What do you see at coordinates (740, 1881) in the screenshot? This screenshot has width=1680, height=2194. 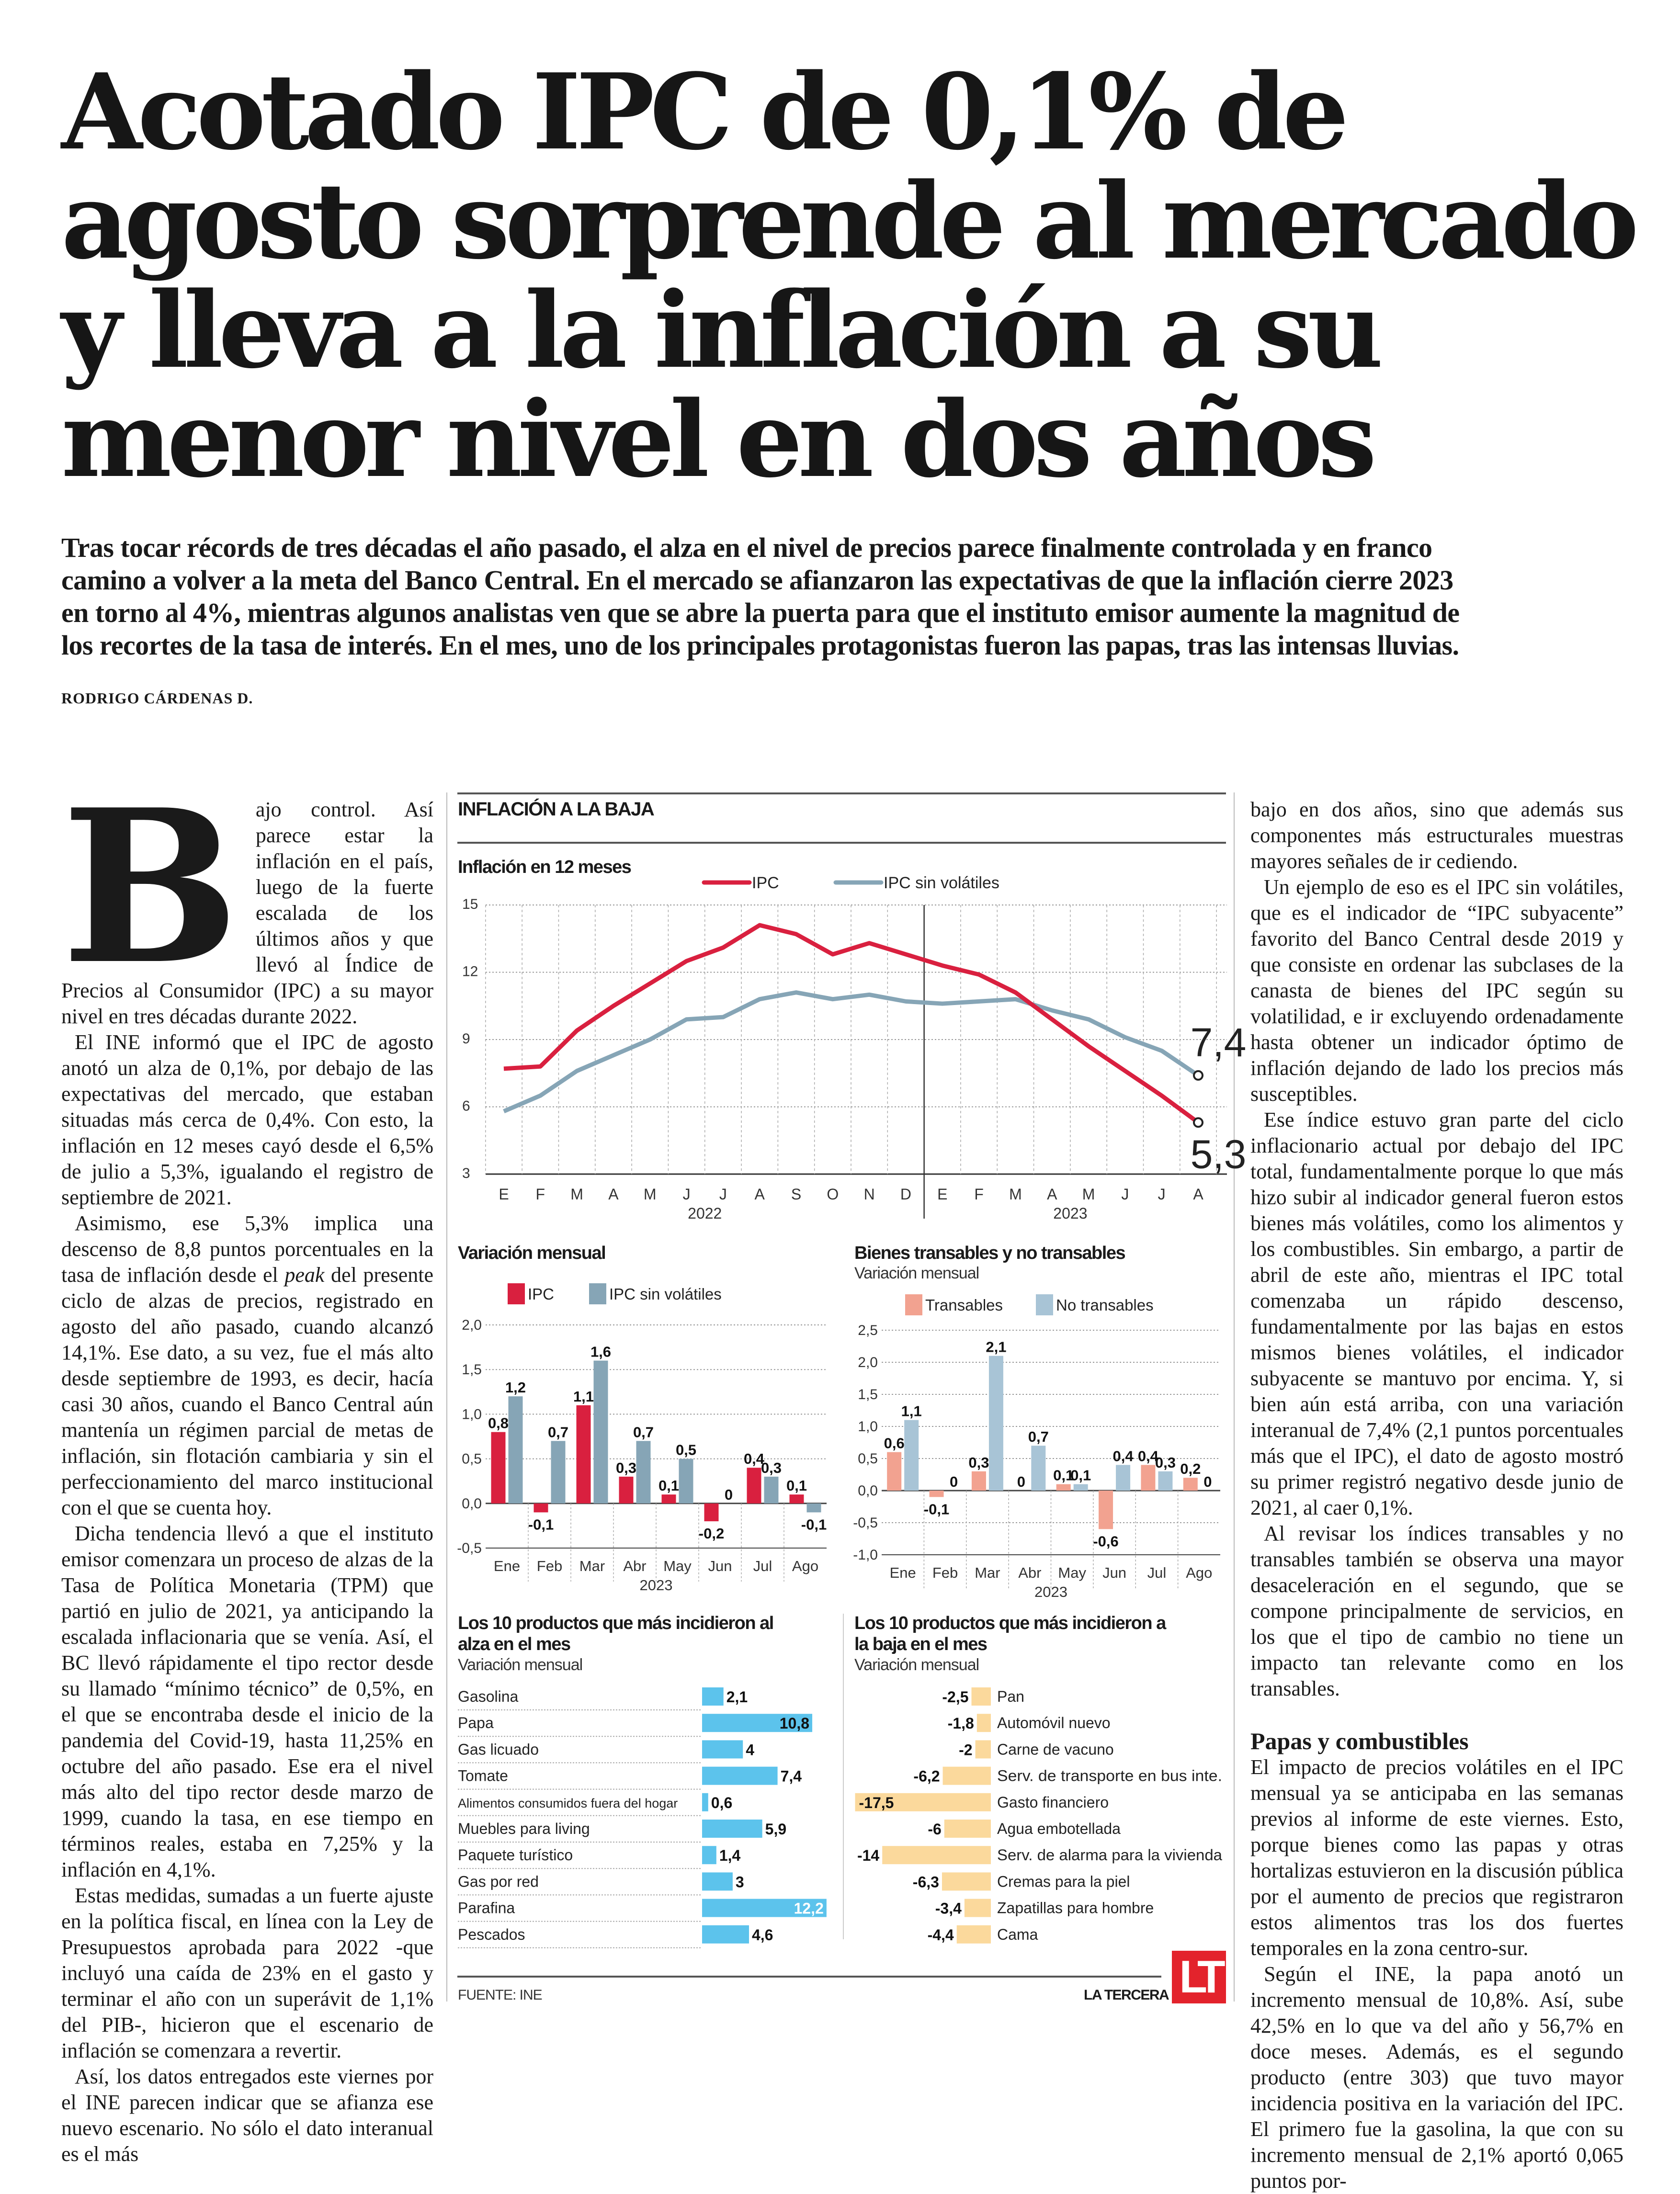 I see `data-label: 3` at bounding box center [740, 1881].